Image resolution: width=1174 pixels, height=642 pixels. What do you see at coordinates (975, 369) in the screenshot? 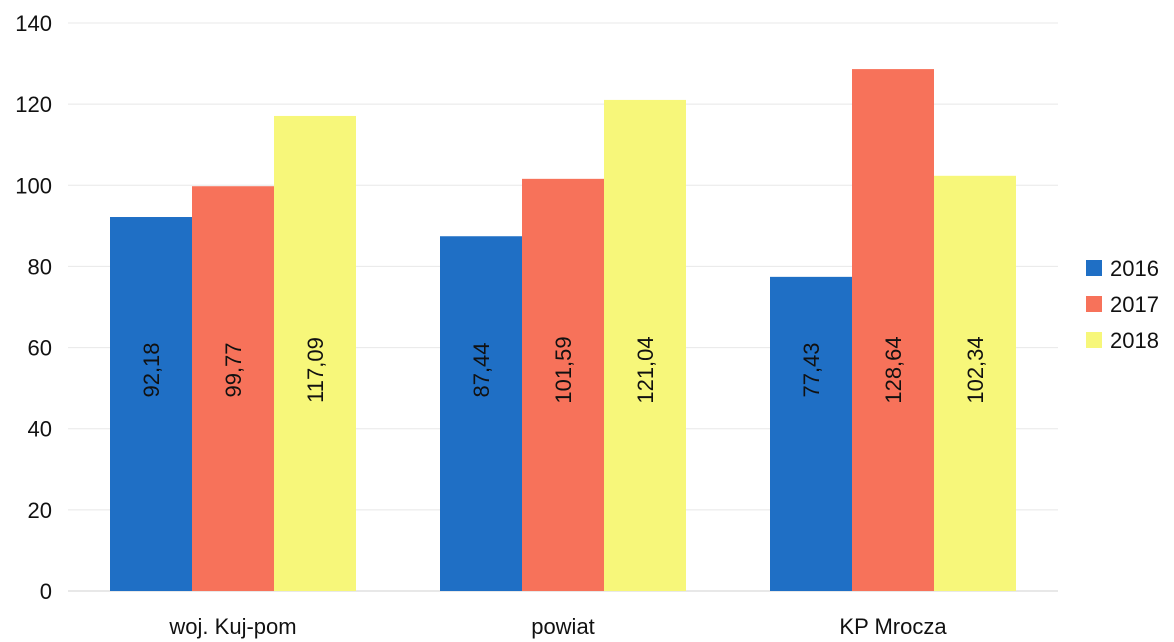
I see `data-label: 102,34` at bounding box center [975, 369].